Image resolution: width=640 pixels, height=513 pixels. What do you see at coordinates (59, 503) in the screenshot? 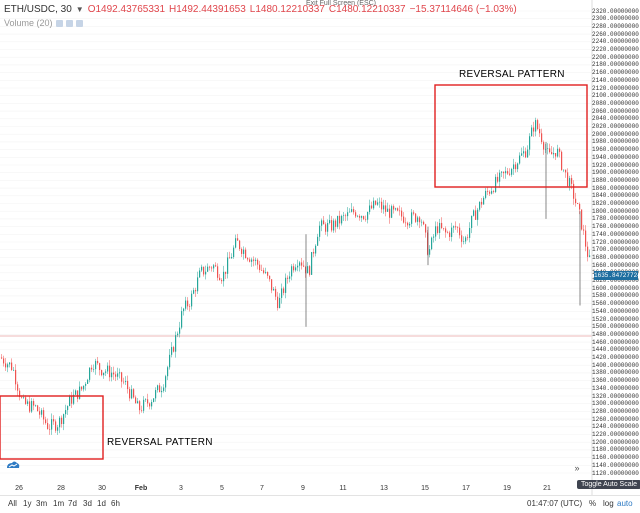
I see `timeframe-1m-button: 1m` at bounding box center [59, 503].